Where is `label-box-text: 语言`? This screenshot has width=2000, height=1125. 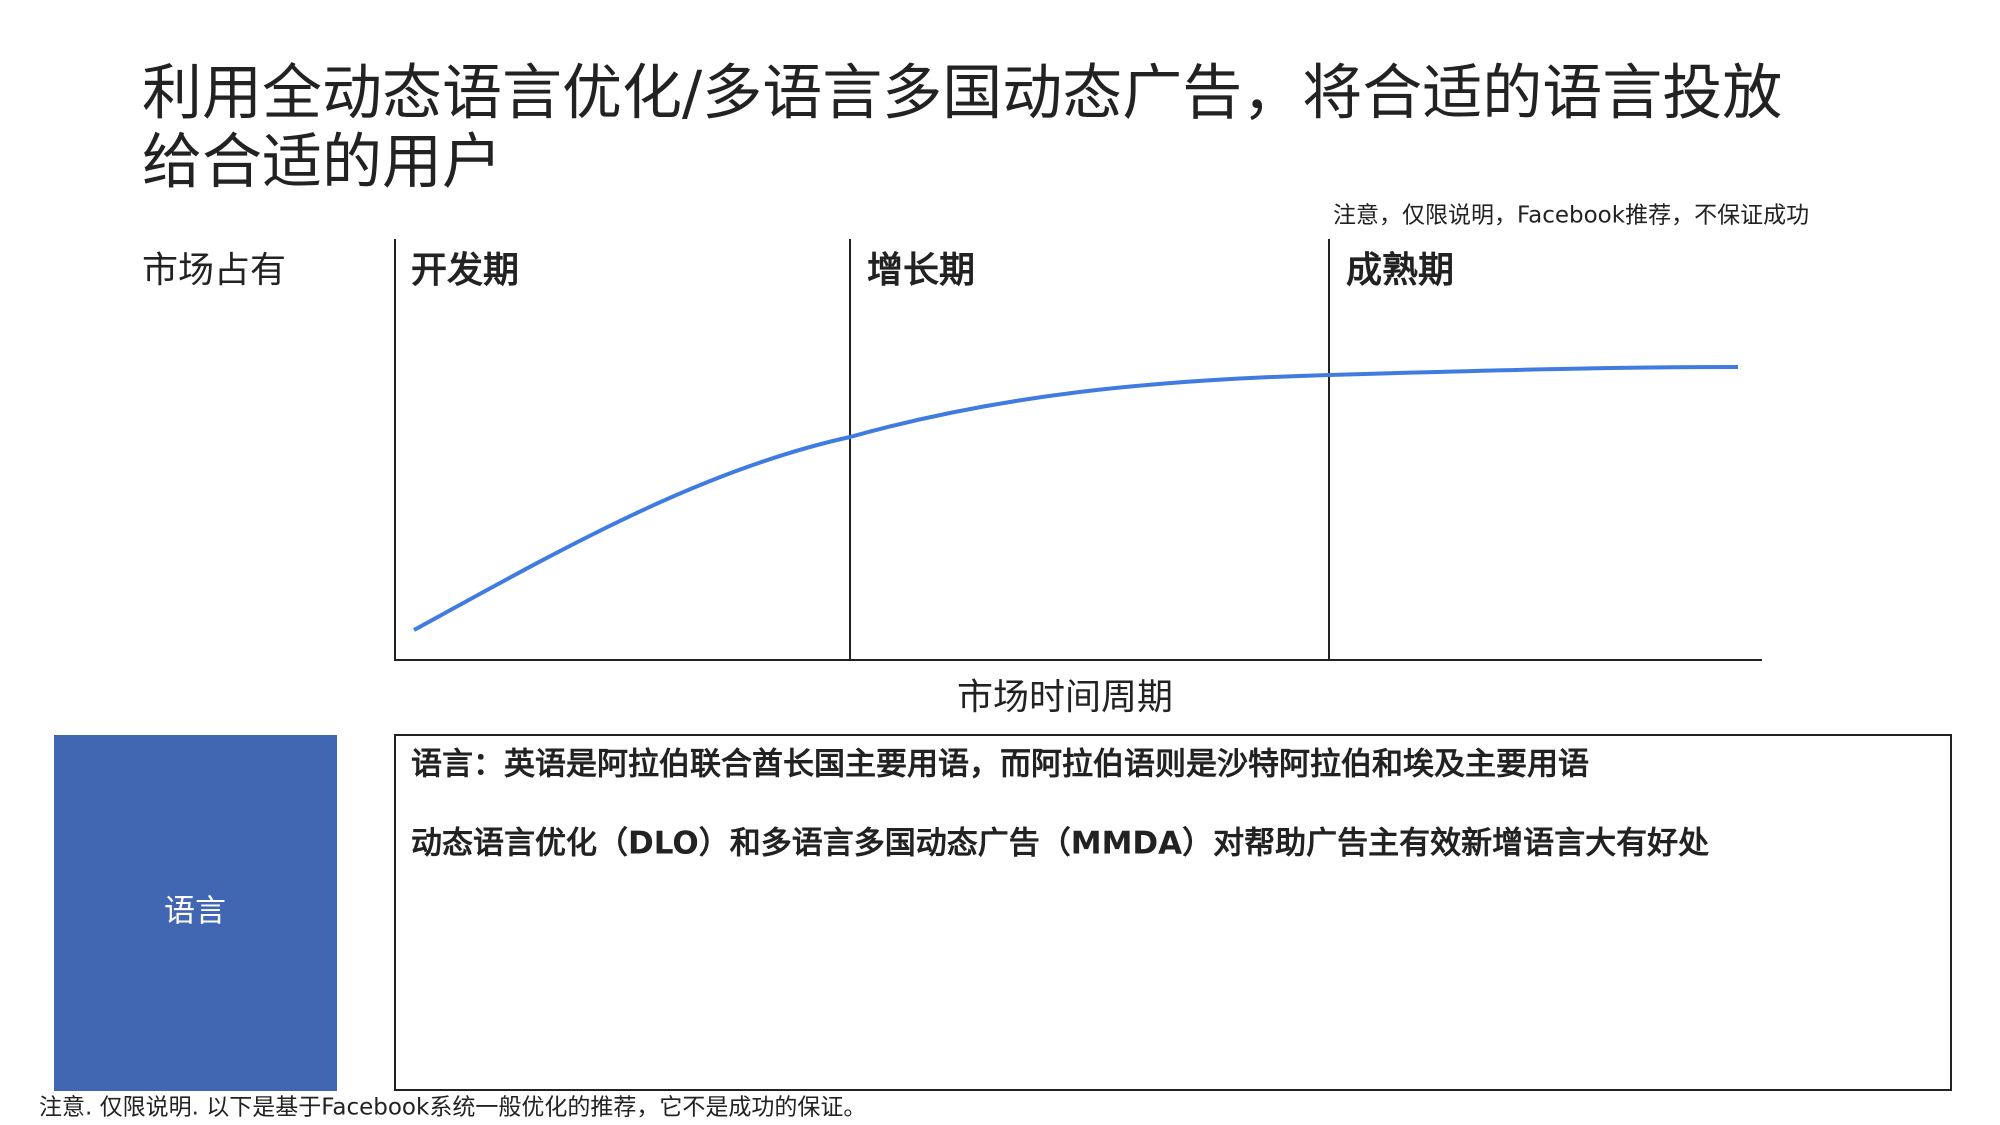
label-box-text: 语言 is located at coordinates (195, 912).